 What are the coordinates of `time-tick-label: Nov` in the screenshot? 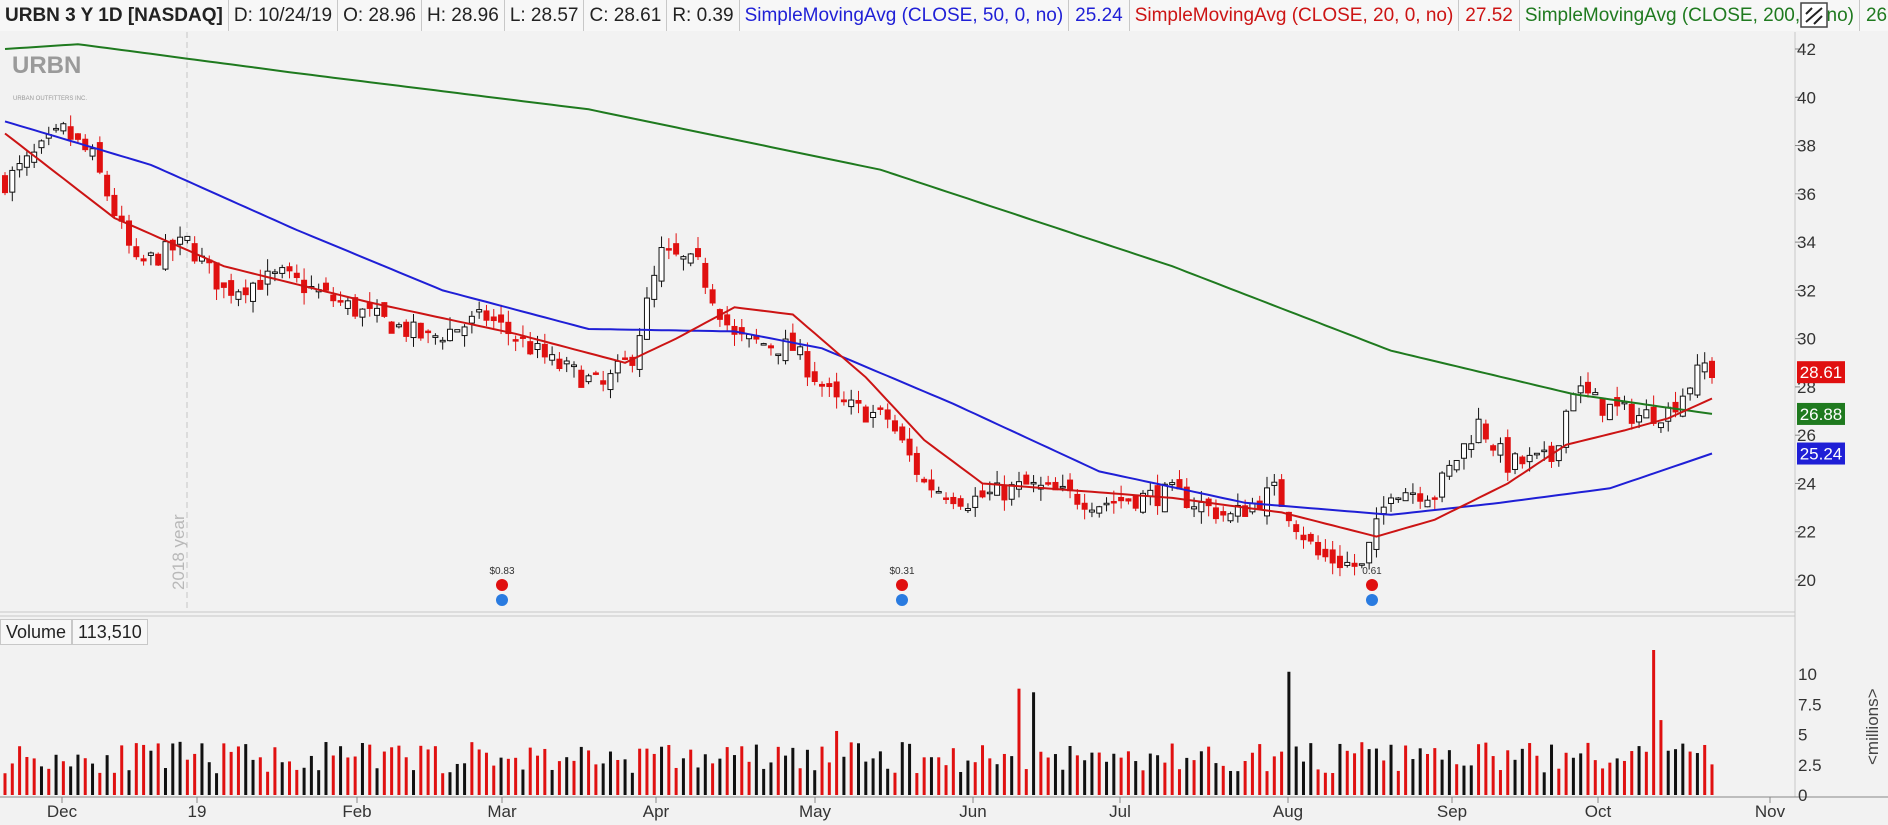 It's located at (1770, 811).